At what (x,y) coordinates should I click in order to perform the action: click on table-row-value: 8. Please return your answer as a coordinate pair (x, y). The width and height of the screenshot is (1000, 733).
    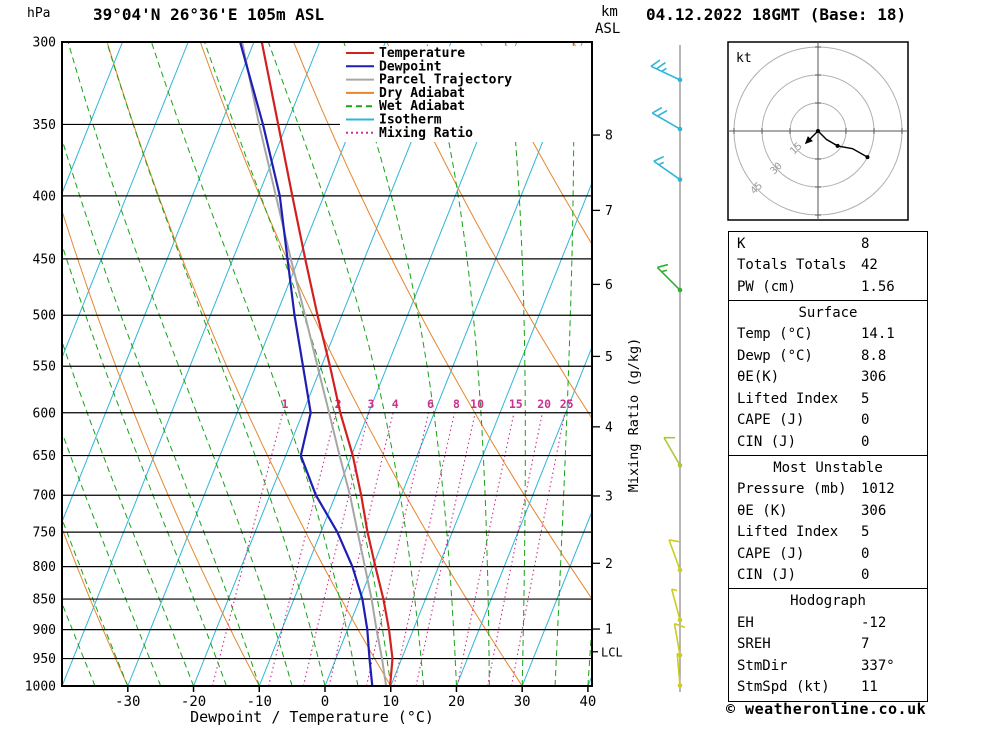
    Looking at the image, I should click on (865, 243).